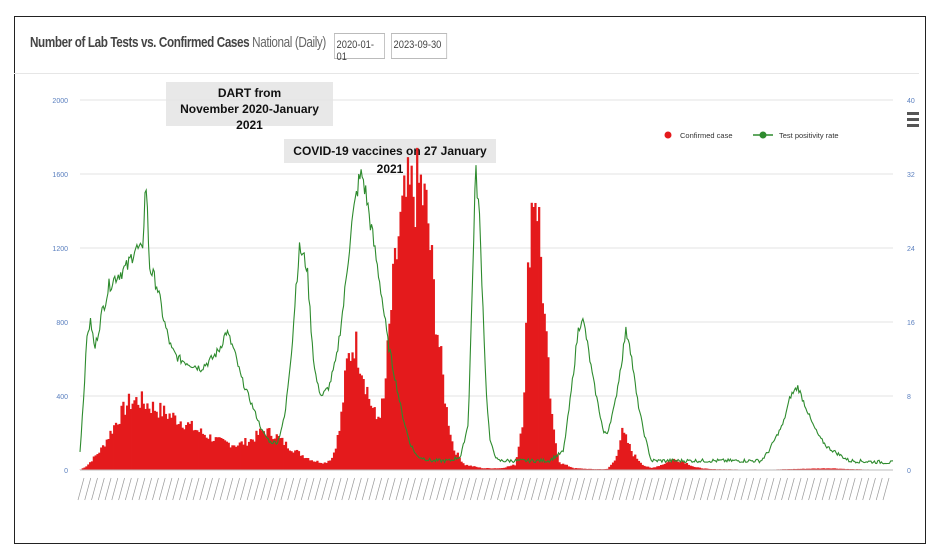 This screenshot has width=940, height=557. What do you see at coordinates (419, 46) in the screenshot?
I see `date-to-input: 2023-09-30` at bounding box center [419, 46].